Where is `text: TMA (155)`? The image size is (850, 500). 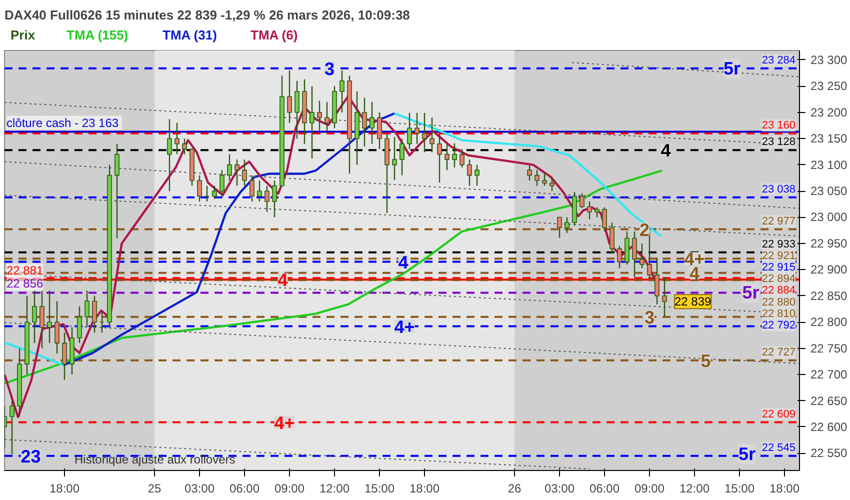
text: TMA (155) is located at coordinates (97, 35).